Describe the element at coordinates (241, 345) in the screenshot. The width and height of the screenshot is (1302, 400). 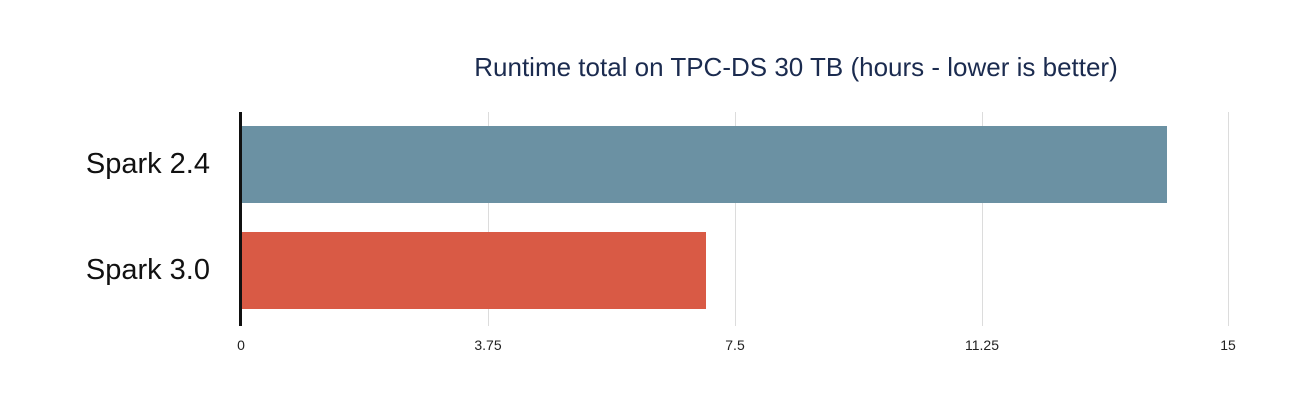
I see `x-tick-label: 0` at that location.